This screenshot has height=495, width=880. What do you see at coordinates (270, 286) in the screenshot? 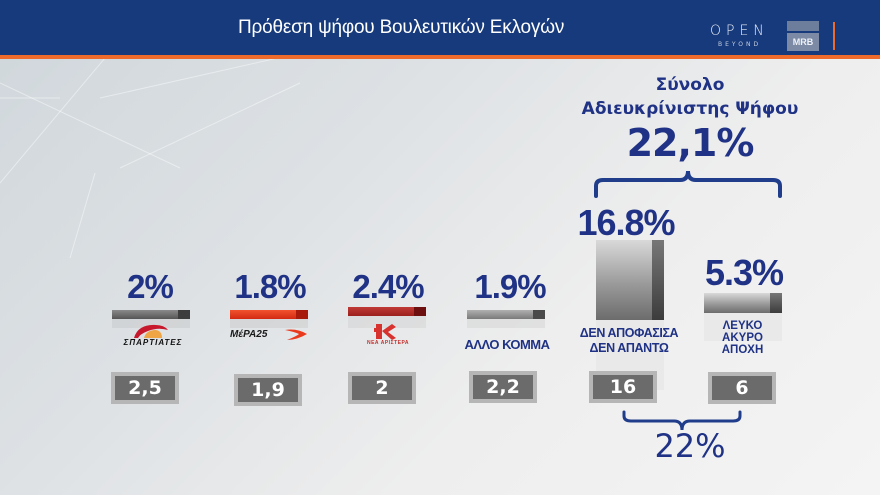
I see `party-percent-mera25: 1.8%` at bounding box center [270, 286].